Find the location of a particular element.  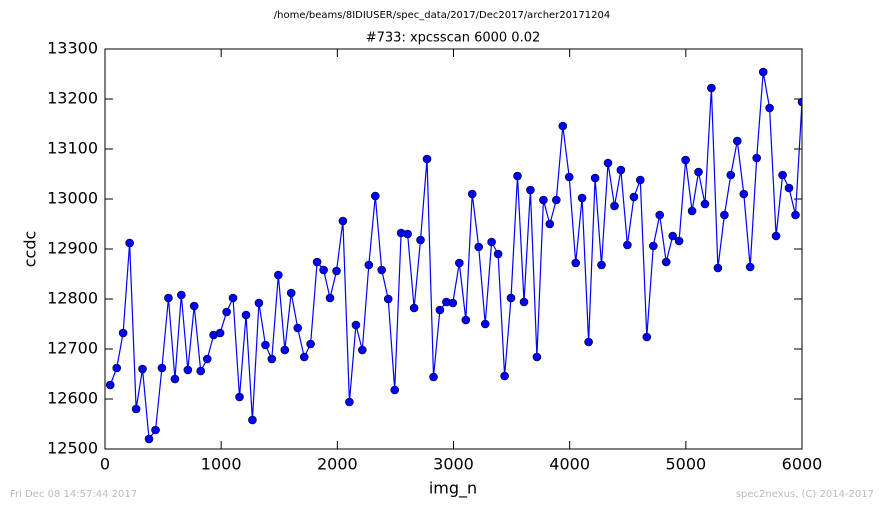

x-tick-label: 3000 is located at coordinates (453, 464).